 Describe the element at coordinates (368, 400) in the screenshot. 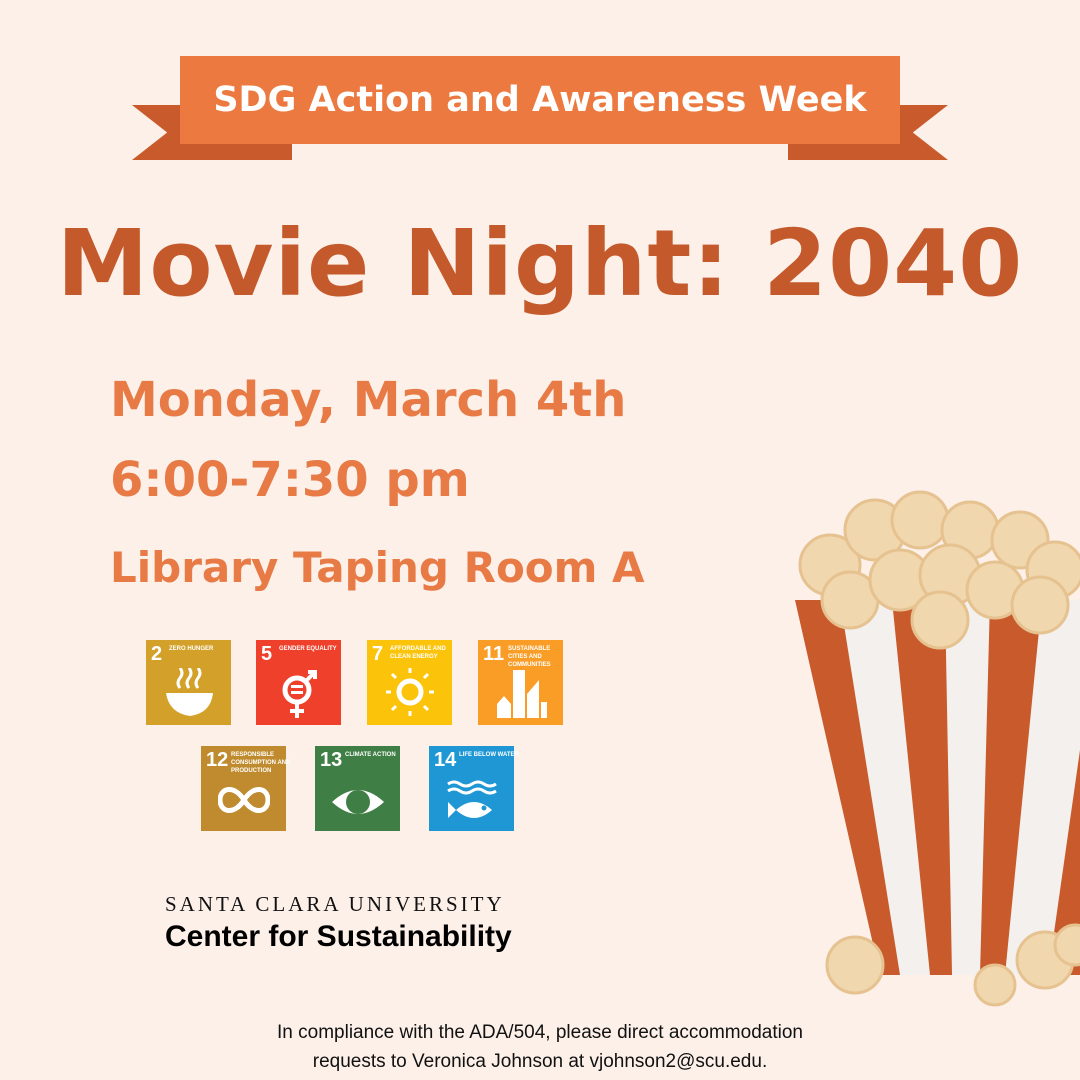

I see `event-date: Monday, March 4th` at that location.